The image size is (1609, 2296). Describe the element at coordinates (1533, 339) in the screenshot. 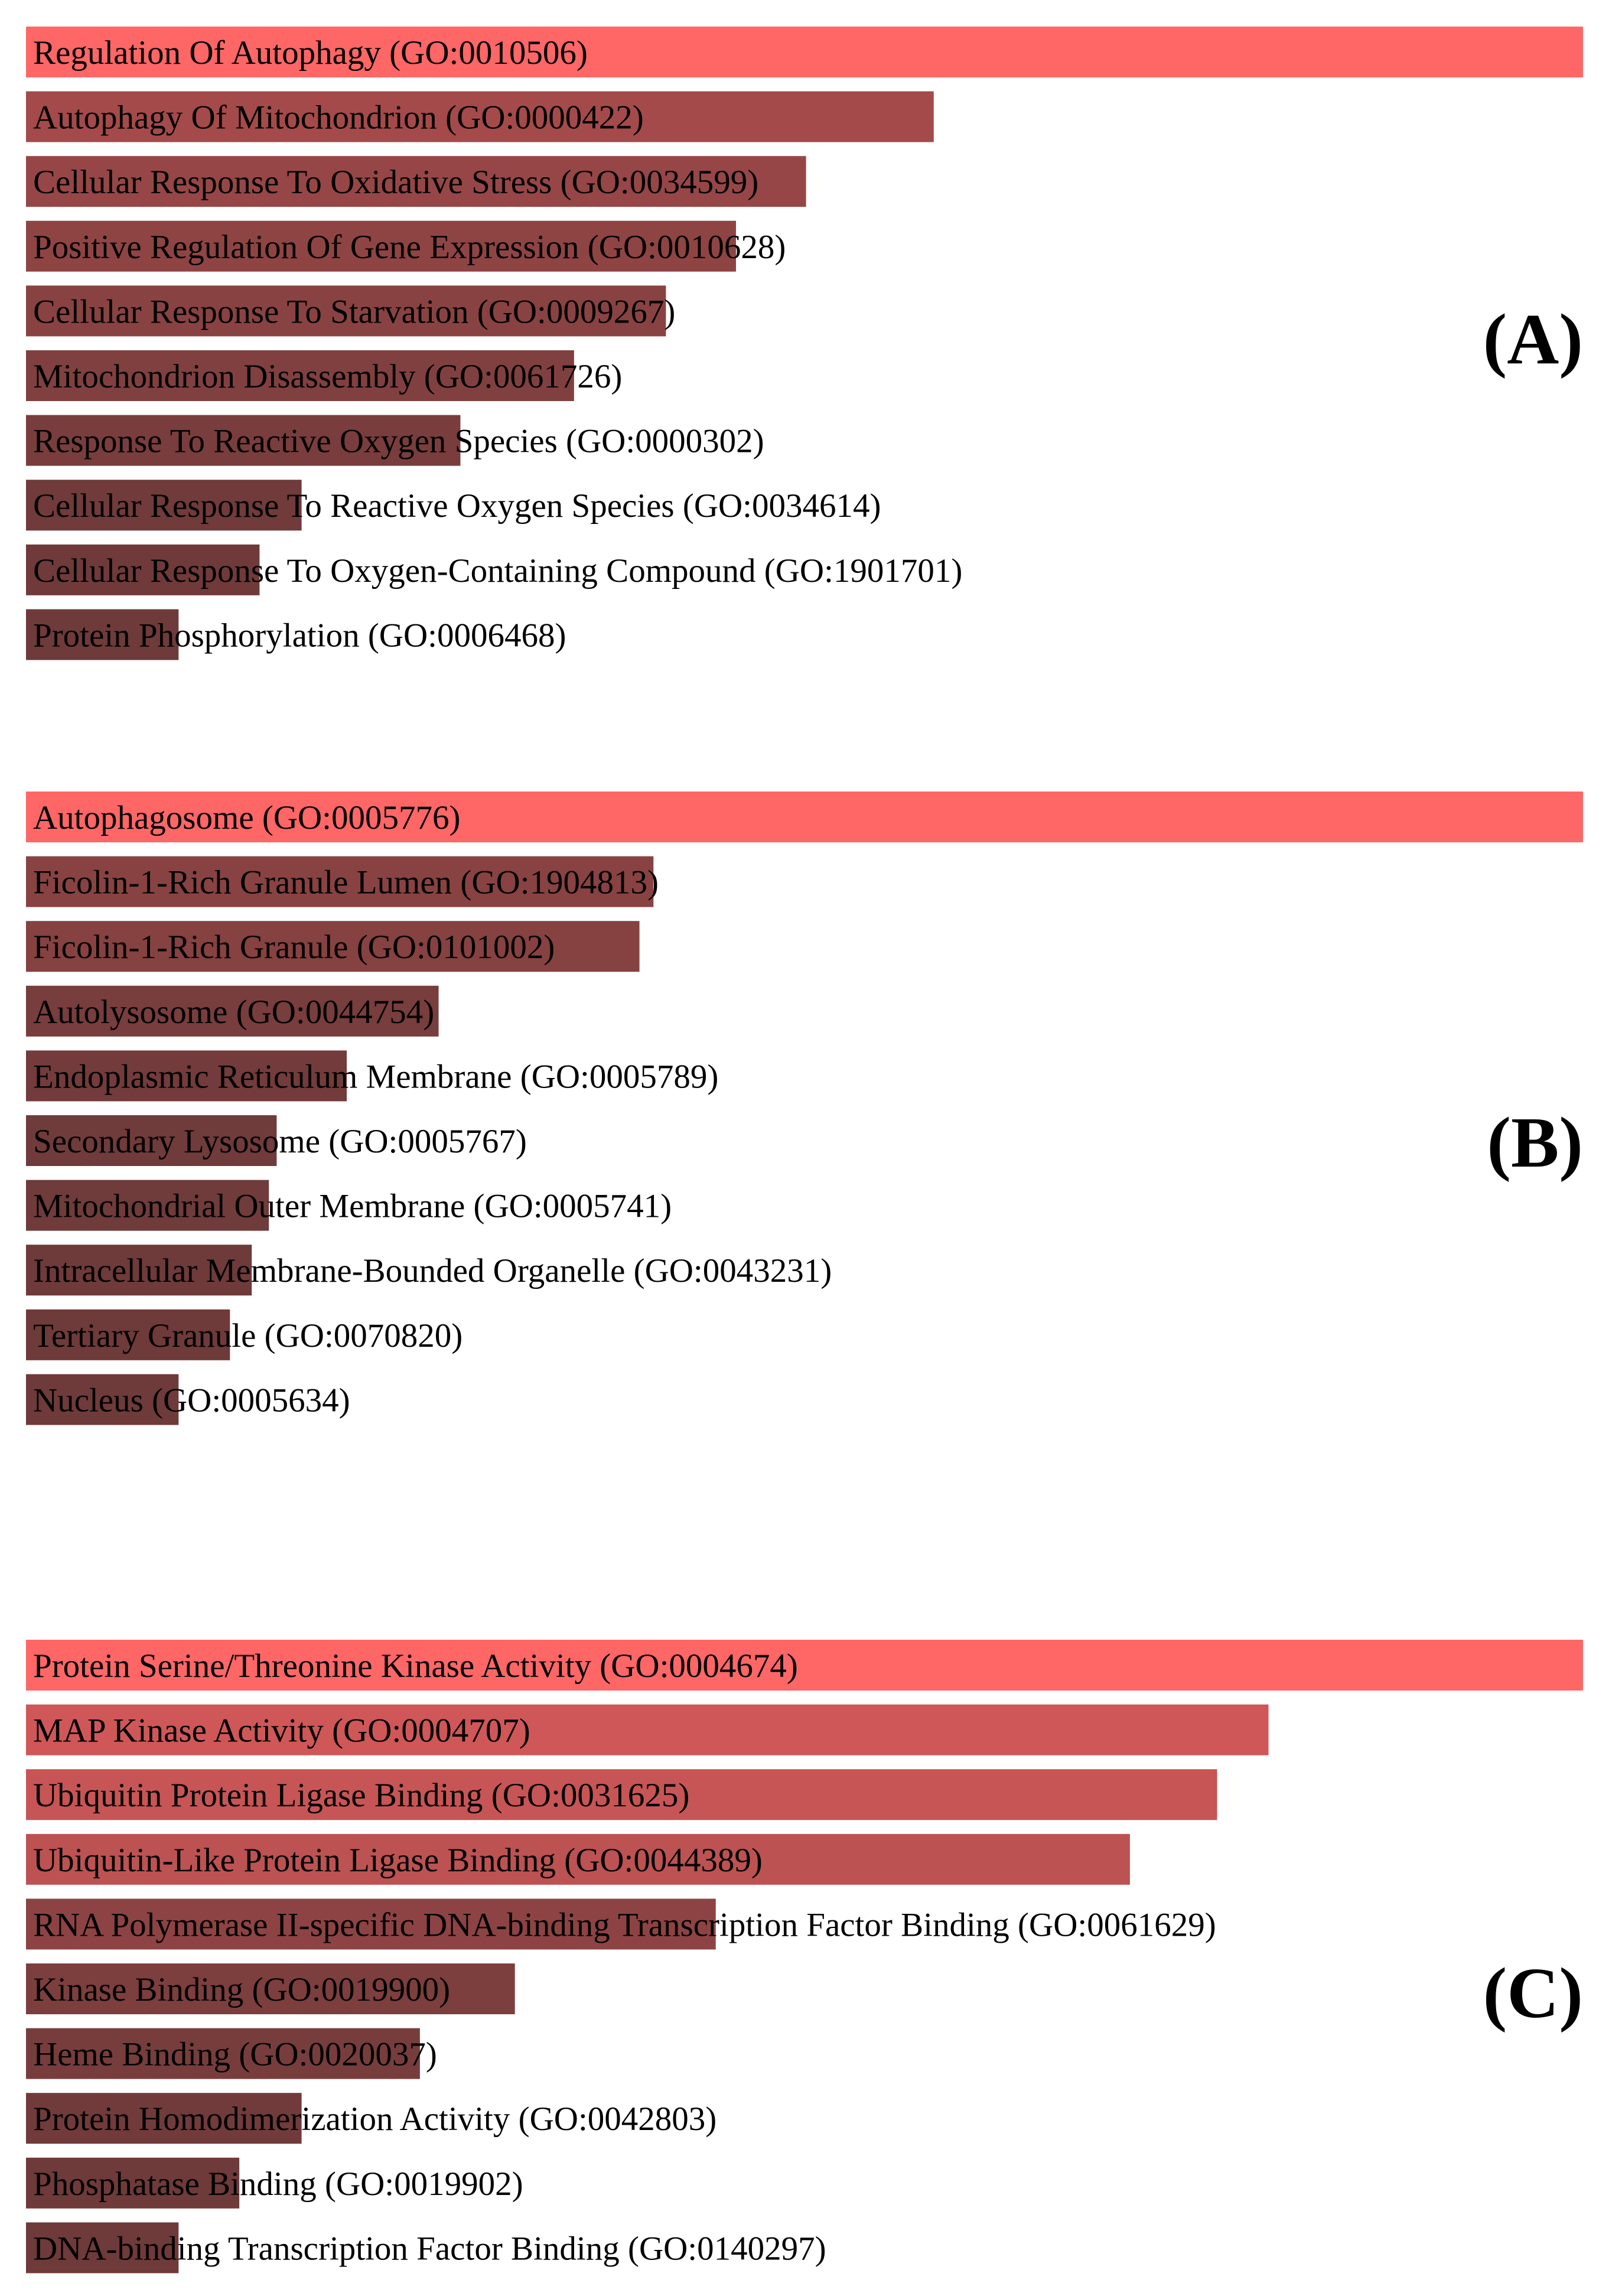

I see `panel-label: (A)` at that location.